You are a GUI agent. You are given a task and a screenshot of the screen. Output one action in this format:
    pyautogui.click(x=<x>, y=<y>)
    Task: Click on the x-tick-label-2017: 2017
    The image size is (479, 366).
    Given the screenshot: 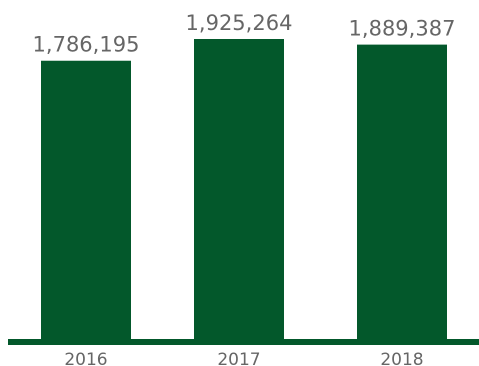 What is the action you would take?
    pyautogui.click(x=238, y=358)
    